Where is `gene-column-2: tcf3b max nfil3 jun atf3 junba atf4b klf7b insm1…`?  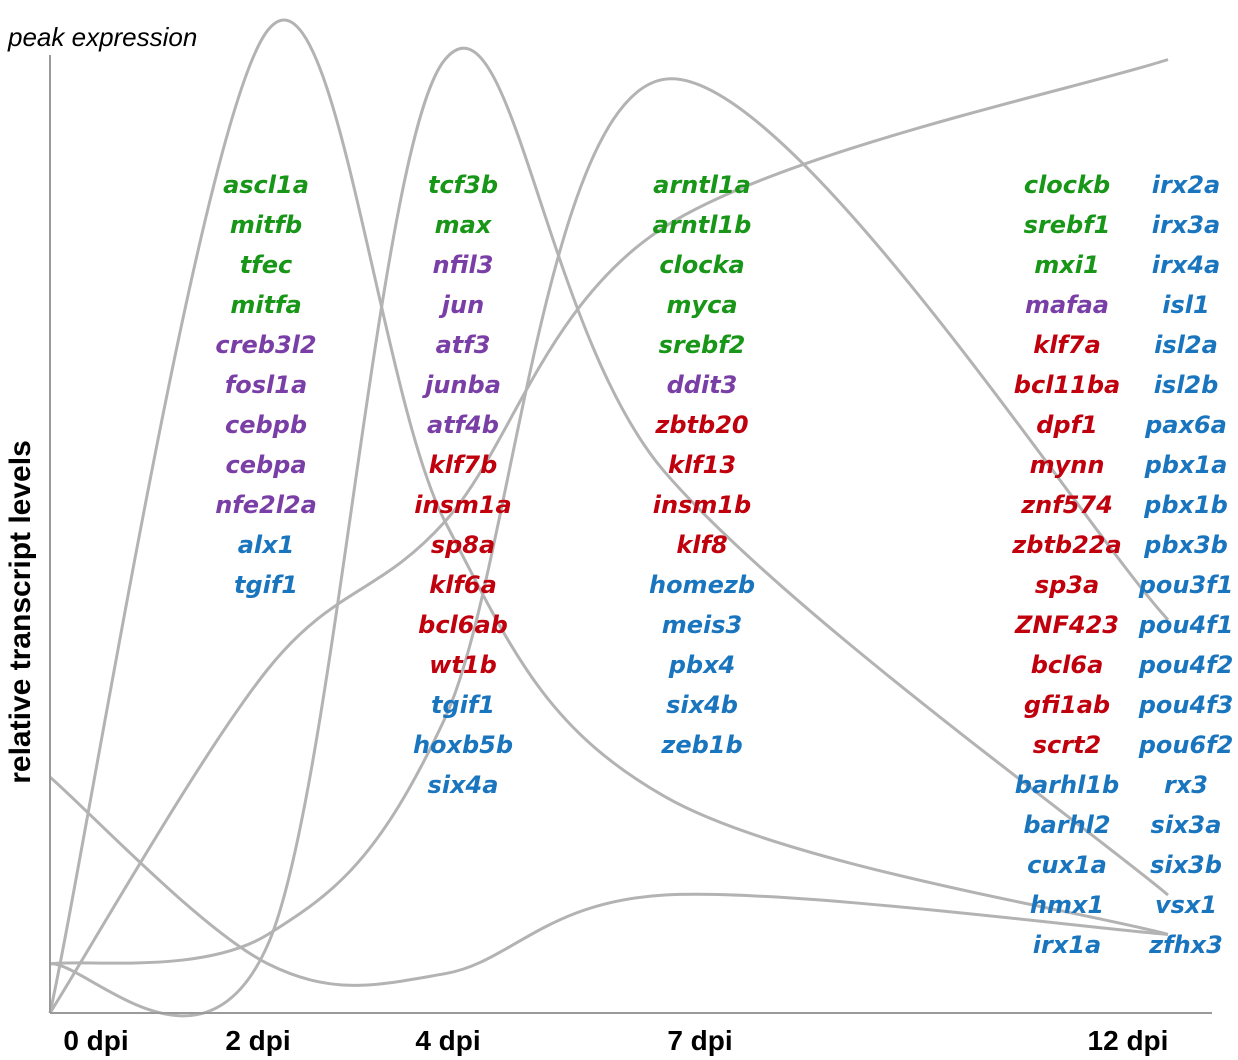 gene-column-2: tcf3b max nfil3 jun atf3 junba atf4b klf7b insm1… is located at coordinates (463, 485).